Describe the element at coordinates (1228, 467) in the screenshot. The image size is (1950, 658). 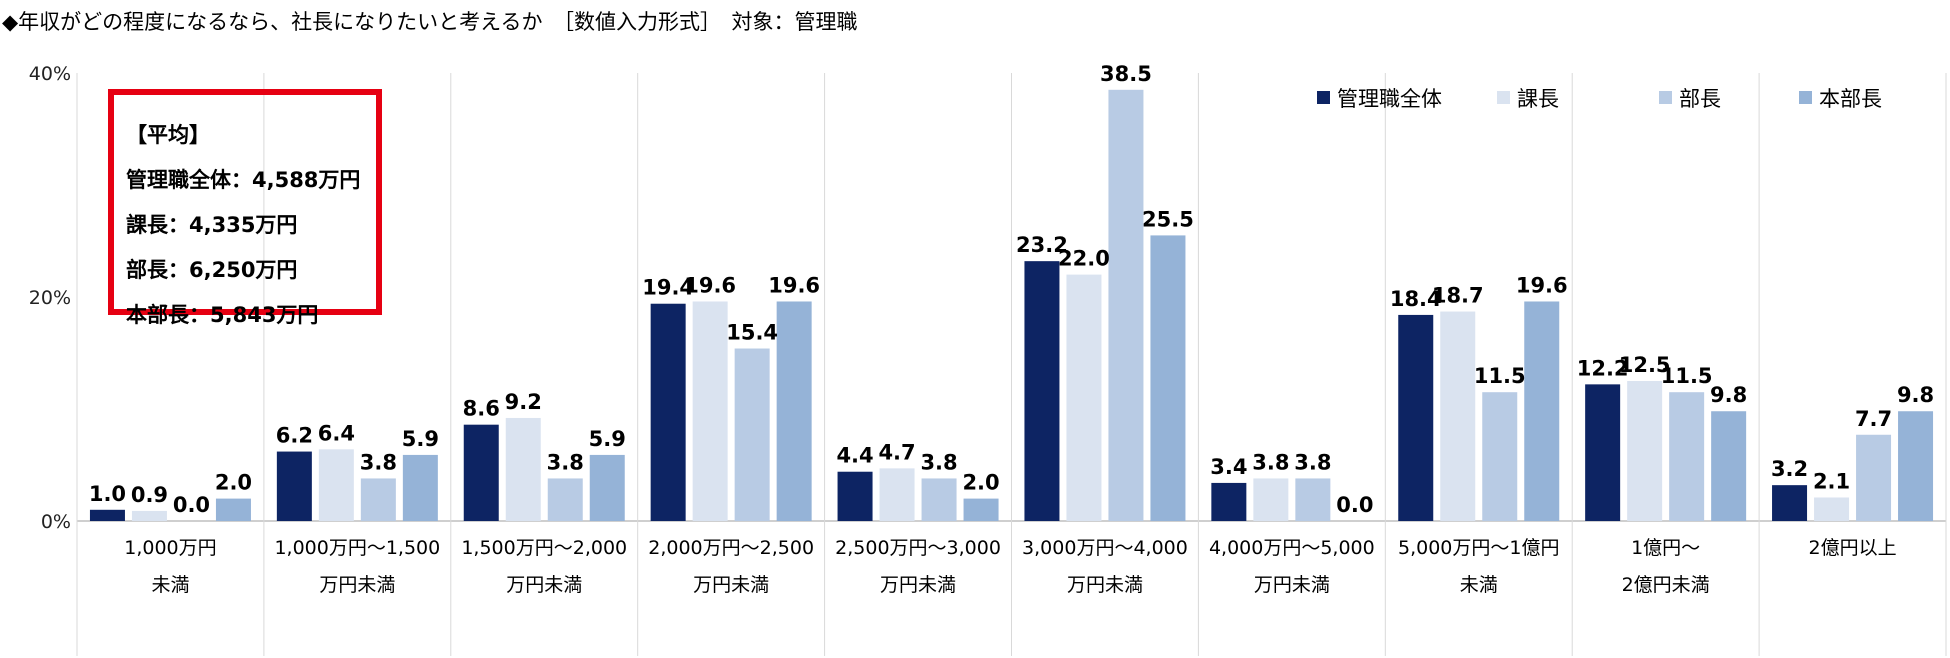
I see `data-label: 3.4` at that location.